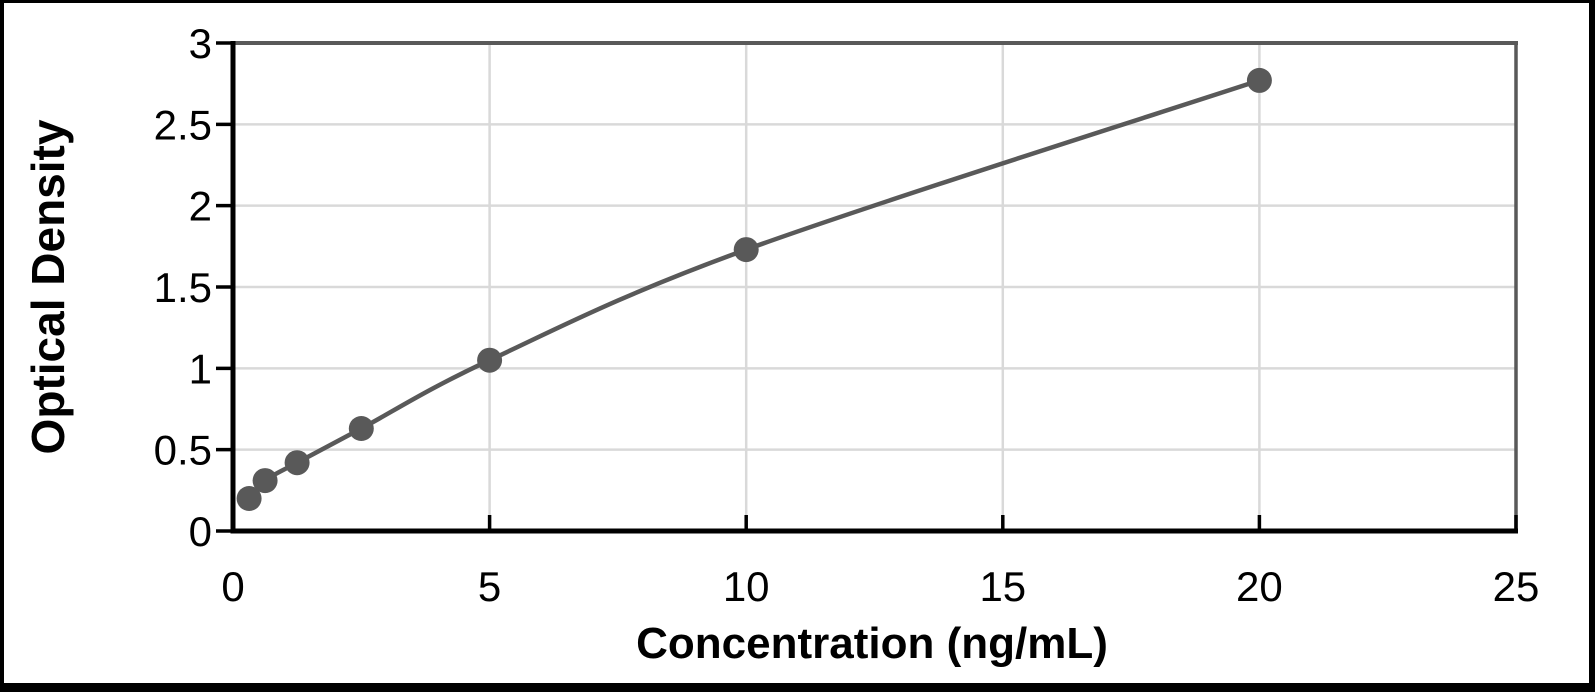 Image resolution: width=1595 pixels, height=692 pixels. I want to click on x-tick-label: 15, so click(1002, 586).